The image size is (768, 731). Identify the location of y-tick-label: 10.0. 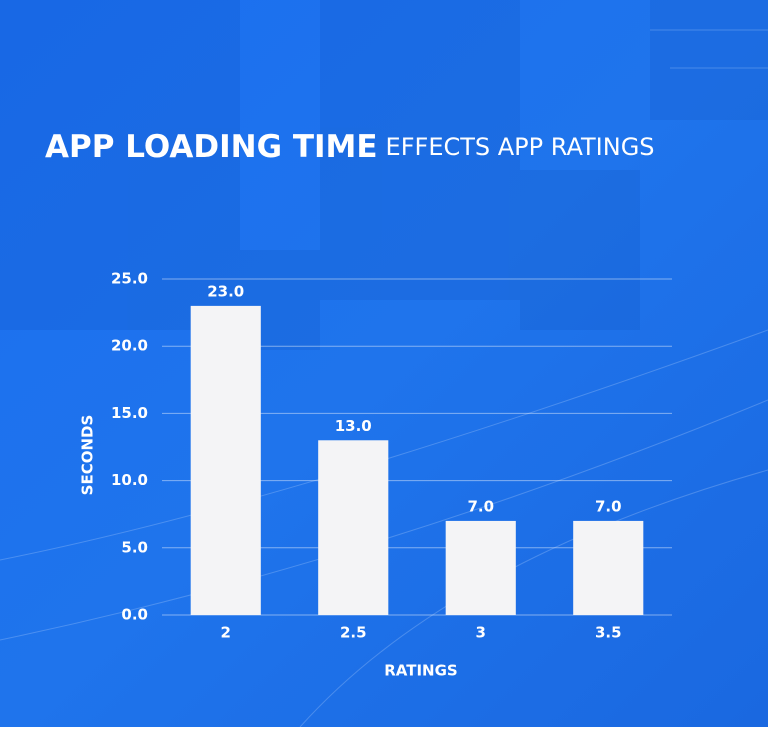
(129, 480).